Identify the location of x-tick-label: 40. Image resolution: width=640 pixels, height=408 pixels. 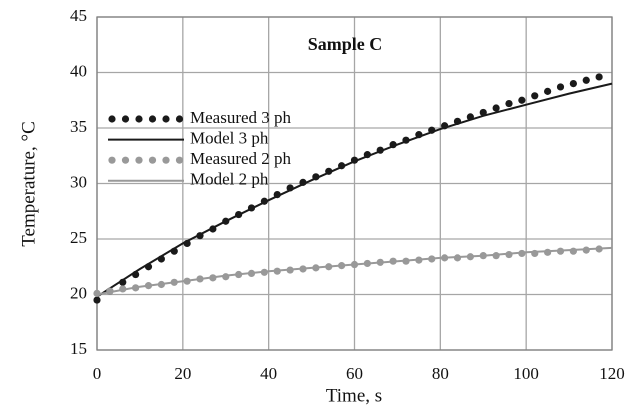
(268, 373).